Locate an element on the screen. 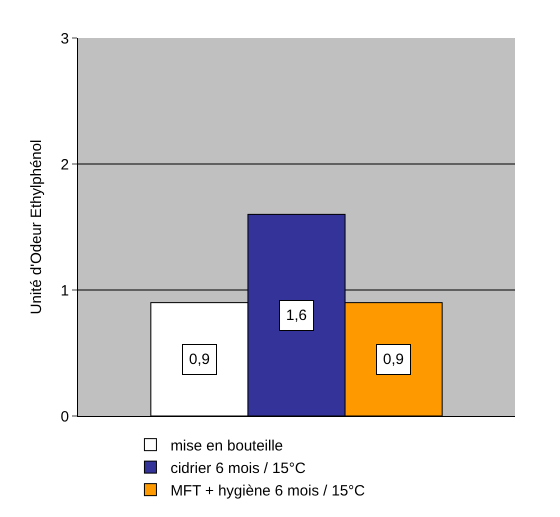 This screenshot has width=560, height=517. y-tick-label: 0 is located at coordinates (64, 417).